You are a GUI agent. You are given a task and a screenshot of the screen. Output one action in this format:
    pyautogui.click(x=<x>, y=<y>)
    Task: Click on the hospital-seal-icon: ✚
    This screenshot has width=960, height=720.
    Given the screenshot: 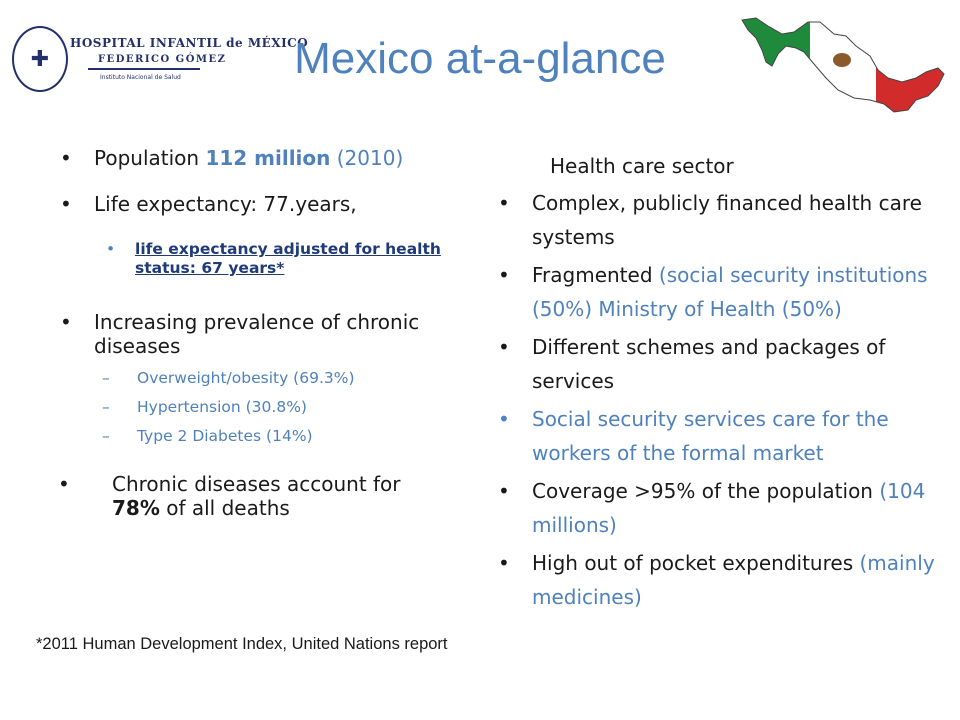 What is the action you would take?
    pyautogui.click(x=40, y=59)
    